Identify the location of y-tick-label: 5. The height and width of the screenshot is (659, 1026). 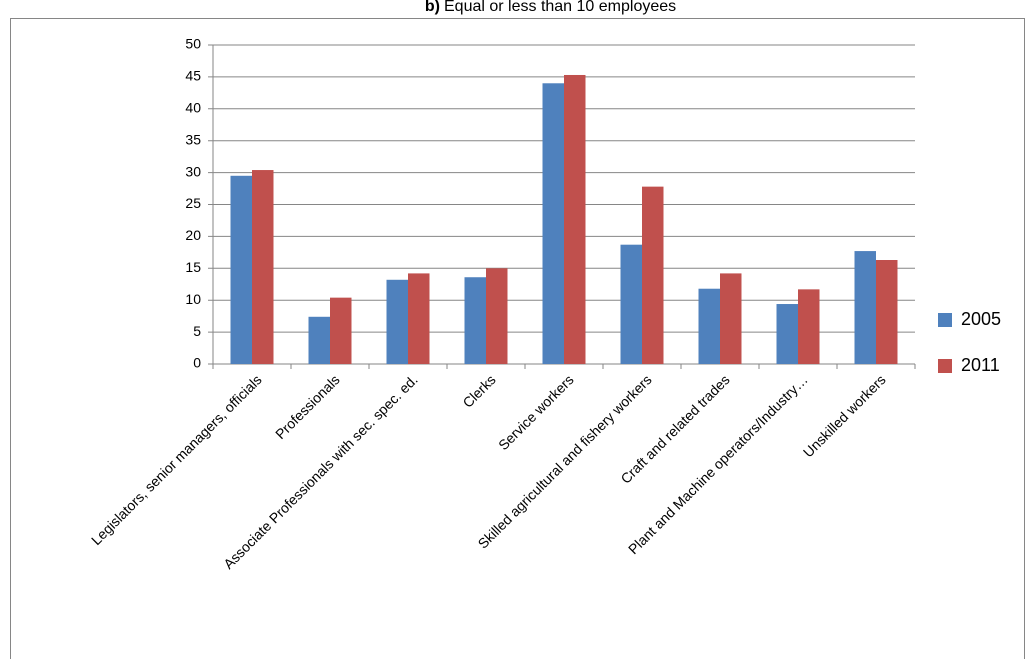
(197, 331).